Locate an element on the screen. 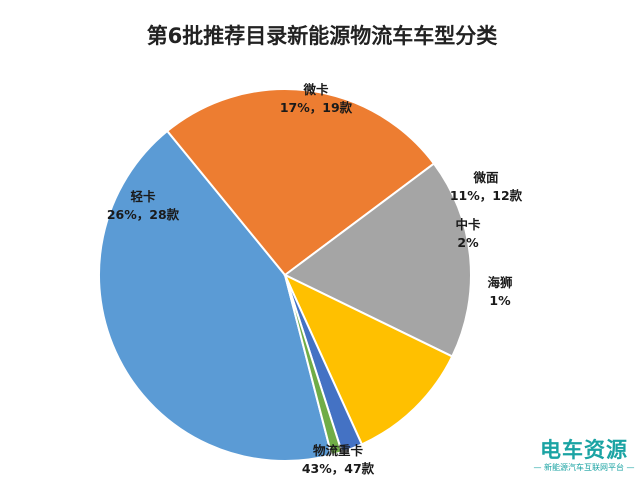  slice-name-label: 物流重卡 is located at coordinates (338, 450).